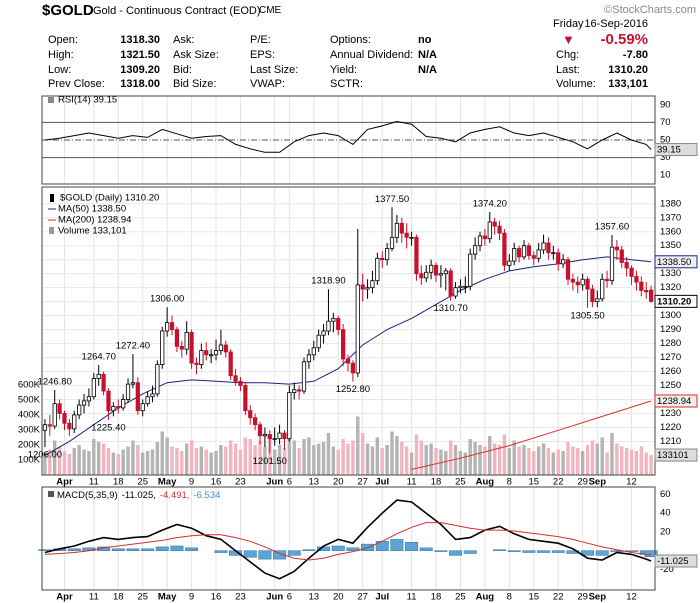 The image size is (700, 603). Describe the element at coordinates (576, 84) in the screenshot. I see `stat-label: Volume:` at that location.